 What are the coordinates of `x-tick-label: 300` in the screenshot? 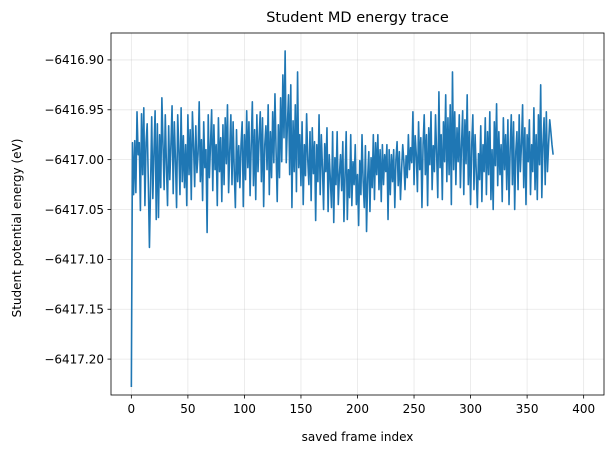 It's located at (470, 409).